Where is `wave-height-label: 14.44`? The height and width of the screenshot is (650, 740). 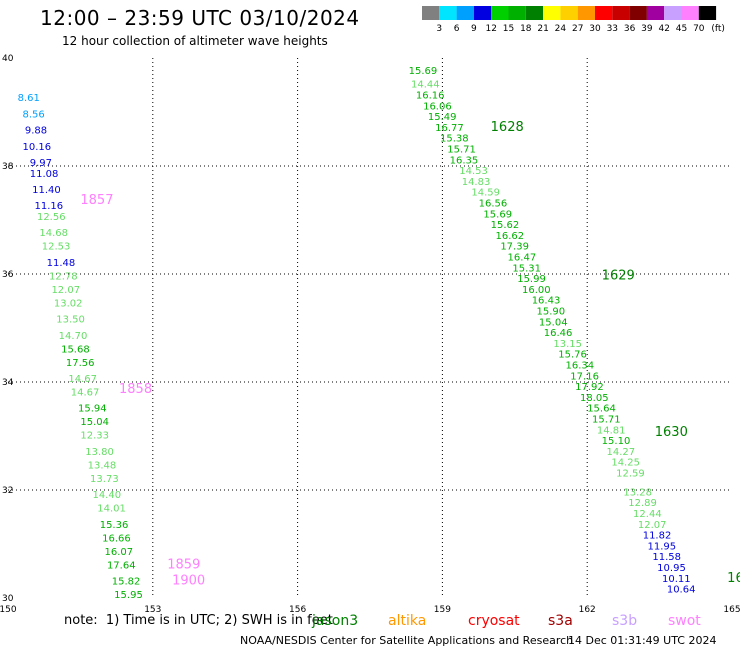 wave-height-label: 14.44 is located at coordinates (425, 85).